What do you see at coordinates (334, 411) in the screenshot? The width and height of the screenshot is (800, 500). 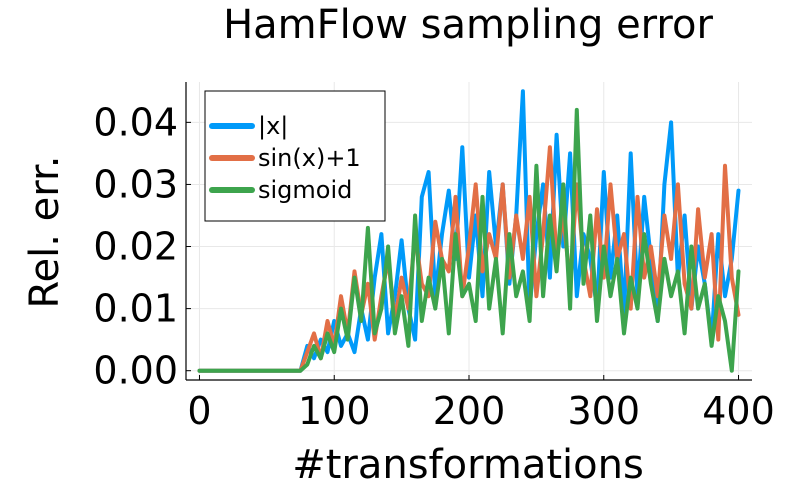 I see `x-tick-label-100: 100` at bounding box center [334, 411].